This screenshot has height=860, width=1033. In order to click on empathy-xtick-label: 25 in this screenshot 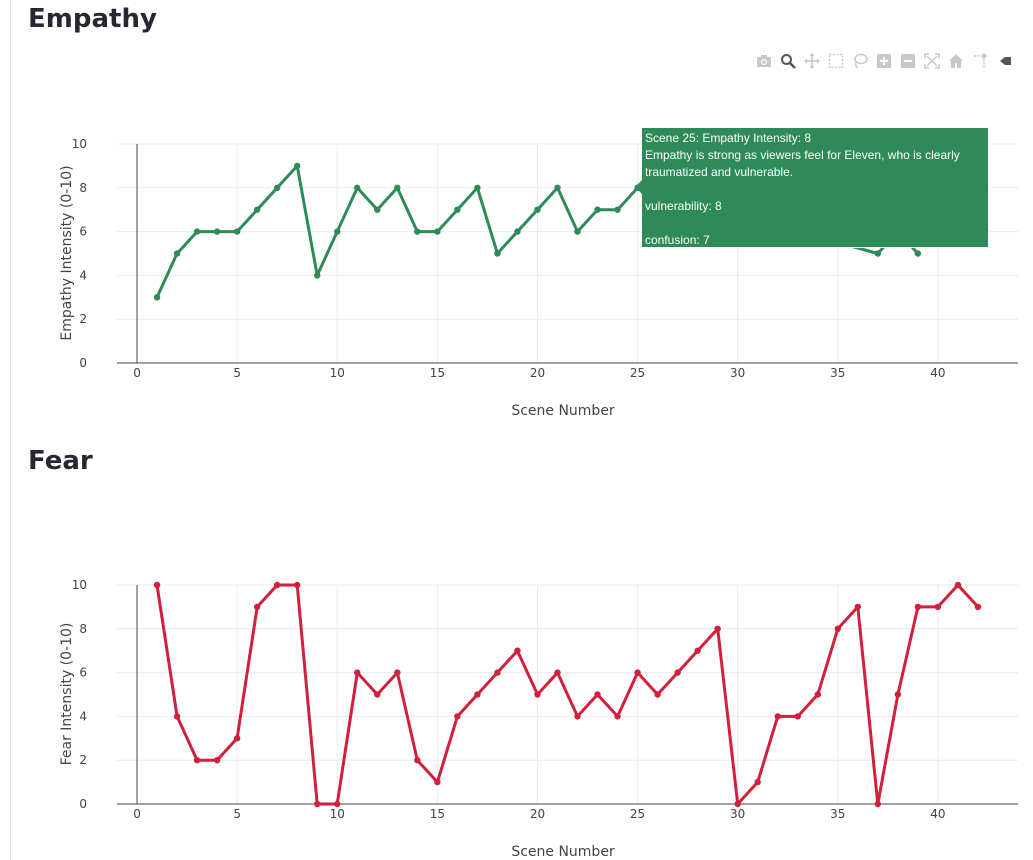, I will do `click(637, 373)`.